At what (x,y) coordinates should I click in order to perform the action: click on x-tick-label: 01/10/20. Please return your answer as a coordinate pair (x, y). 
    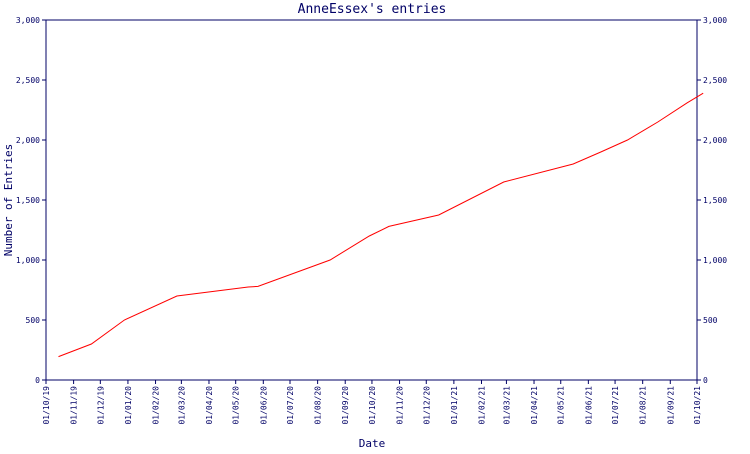
    Looking at the image, I should click on (372, 405).